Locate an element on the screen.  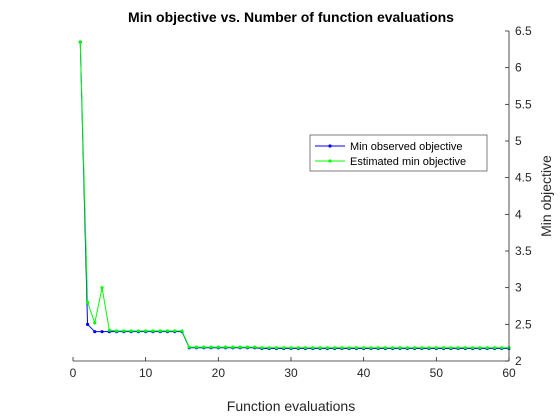
y-tick-label: 6.5 is located at coordinates (523, 31).